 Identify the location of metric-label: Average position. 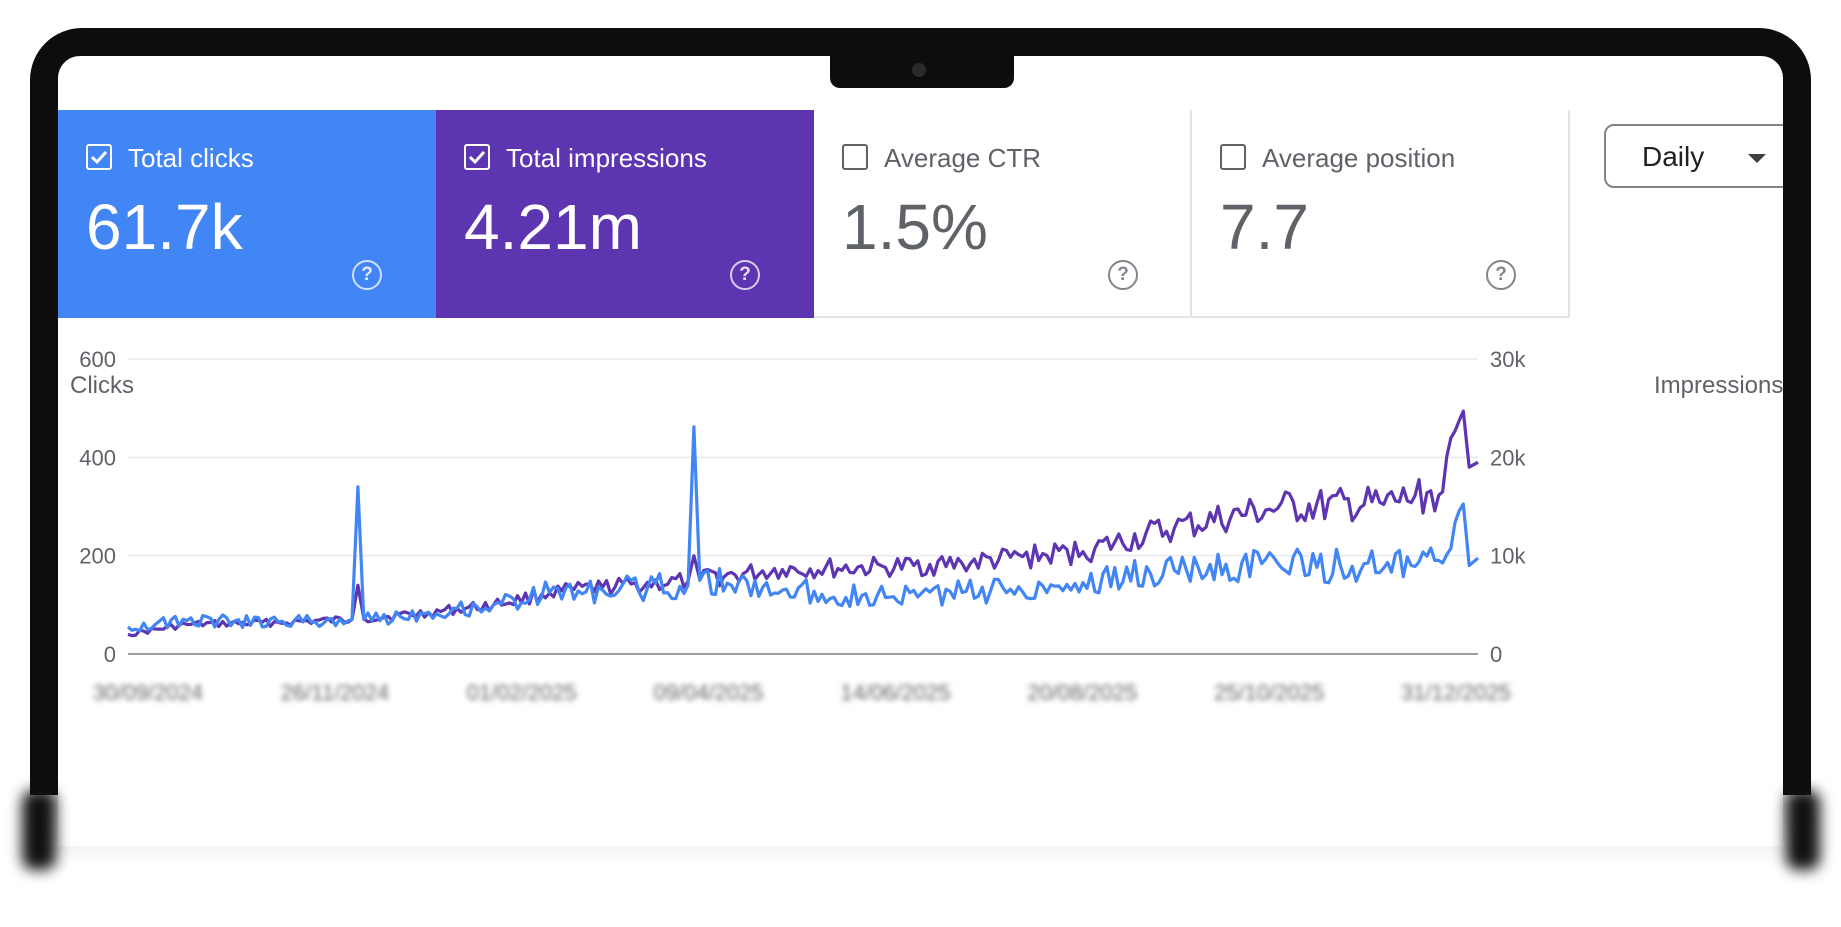
(1359, 158).